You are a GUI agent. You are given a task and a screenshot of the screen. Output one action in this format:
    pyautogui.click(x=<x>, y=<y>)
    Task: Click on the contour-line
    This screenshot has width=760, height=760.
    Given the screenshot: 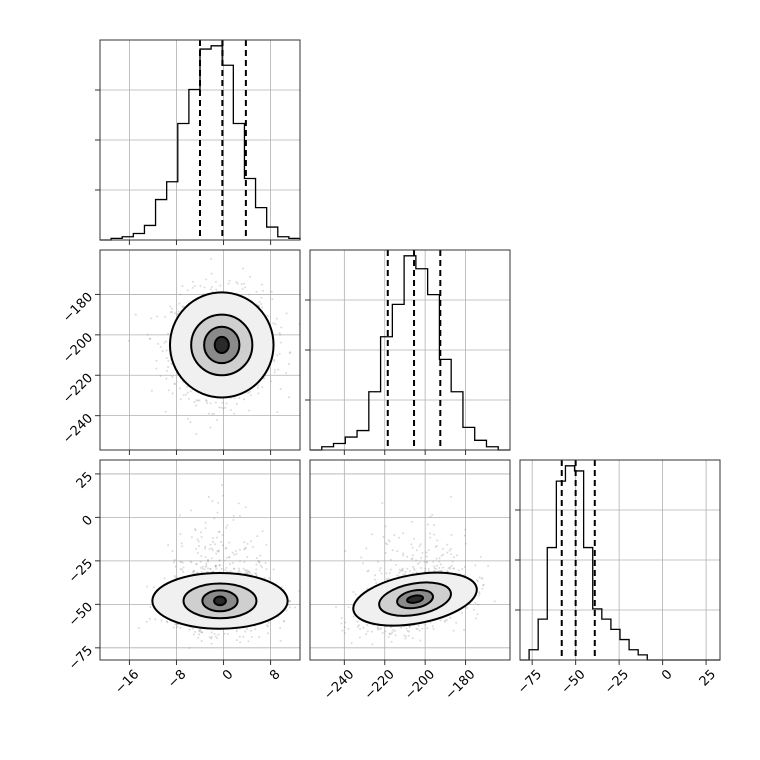 What is the action you would take?
    pyautogui.click(x=220, y=601)
    